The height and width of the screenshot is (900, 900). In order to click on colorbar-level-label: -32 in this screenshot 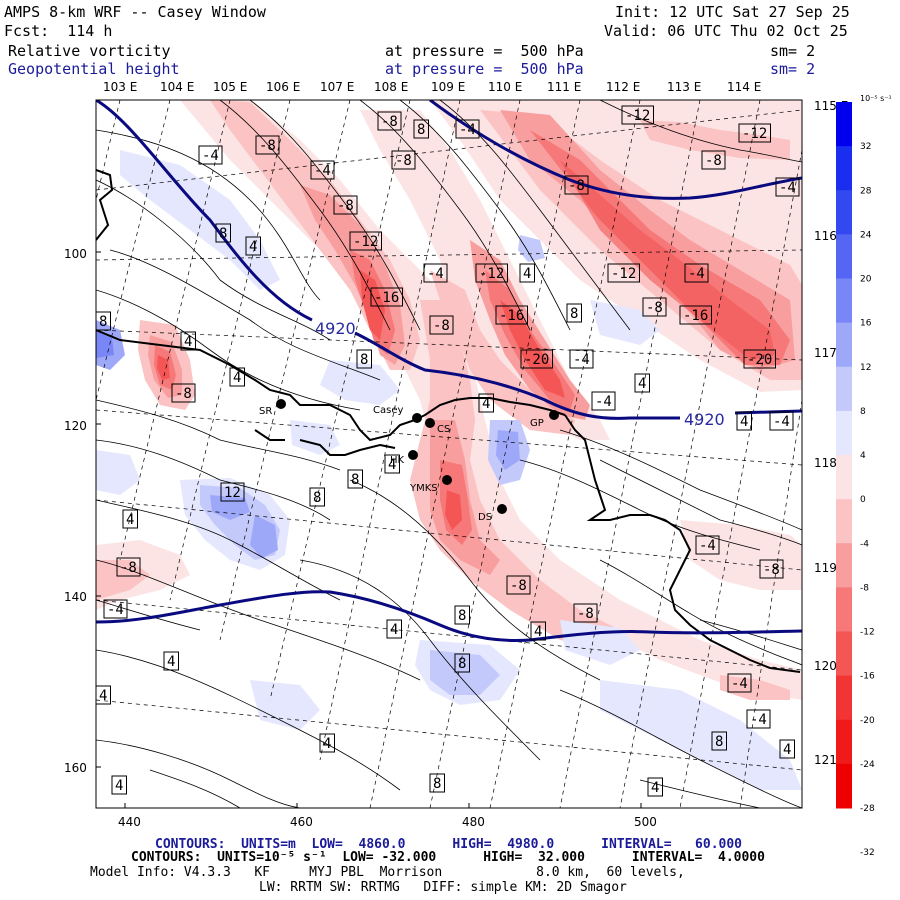, I will do `click(867, 853)`.